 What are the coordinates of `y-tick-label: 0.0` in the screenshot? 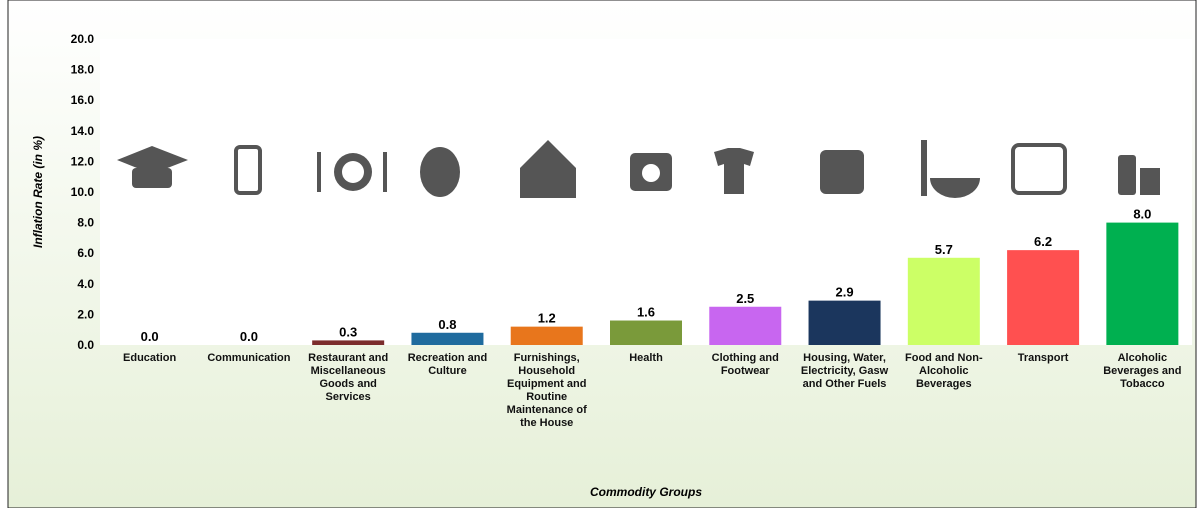 It's located at (85, 345).